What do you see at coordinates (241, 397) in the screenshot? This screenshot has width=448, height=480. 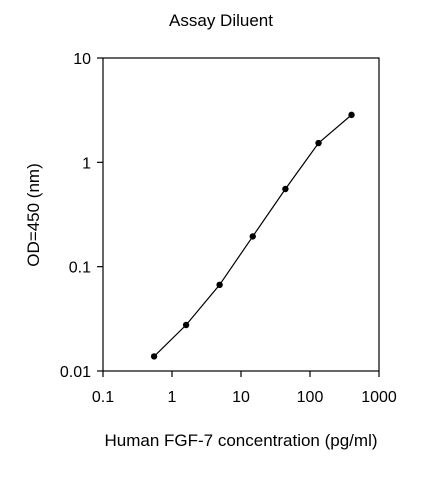 I see `x-tick-label: 10` at bounding box center [241, 397].